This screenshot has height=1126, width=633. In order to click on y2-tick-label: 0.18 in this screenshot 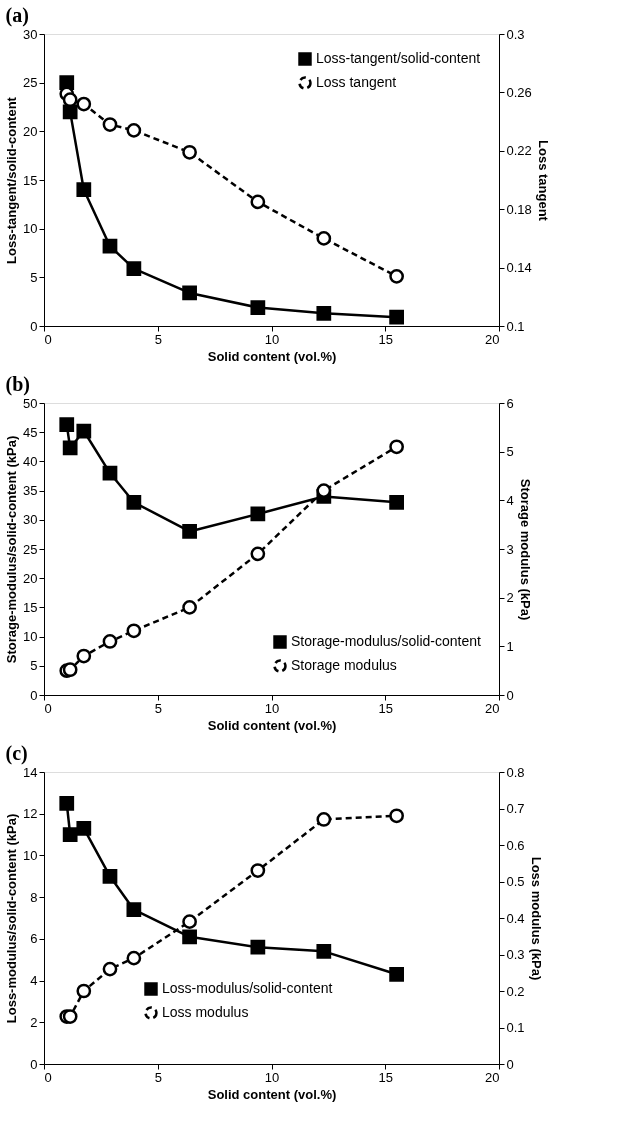, I will do `click(519, 209)`.